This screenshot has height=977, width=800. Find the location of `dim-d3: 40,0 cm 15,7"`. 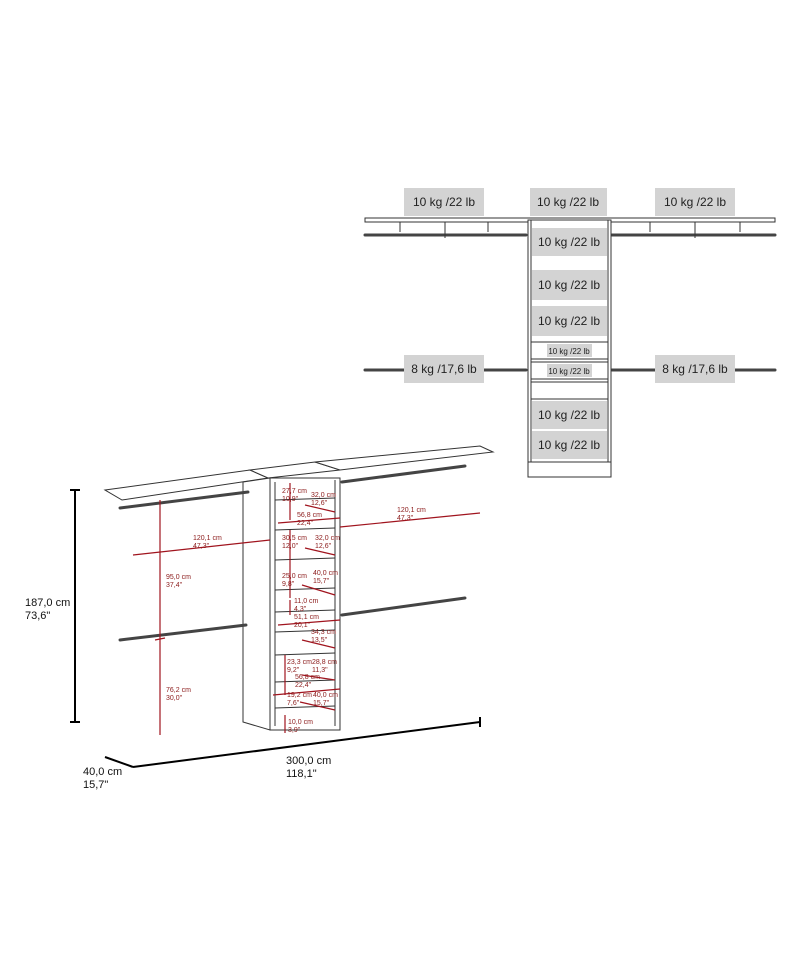

dim-d3: 40,0 cm 15,7" is located at coordinates (325, 577).